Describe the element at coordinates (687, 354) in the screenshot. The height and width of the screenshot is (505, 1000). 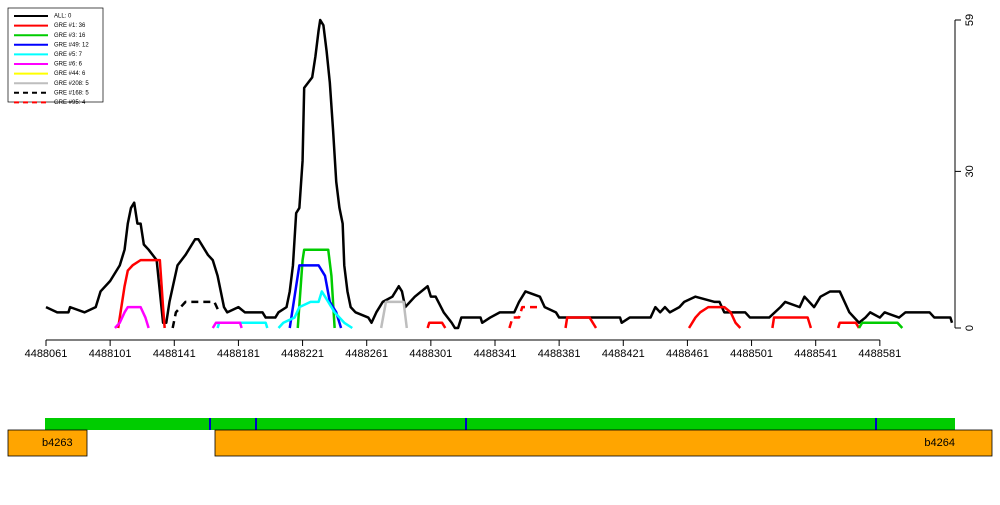
I see `x-tick-label: 4488461` at that location.